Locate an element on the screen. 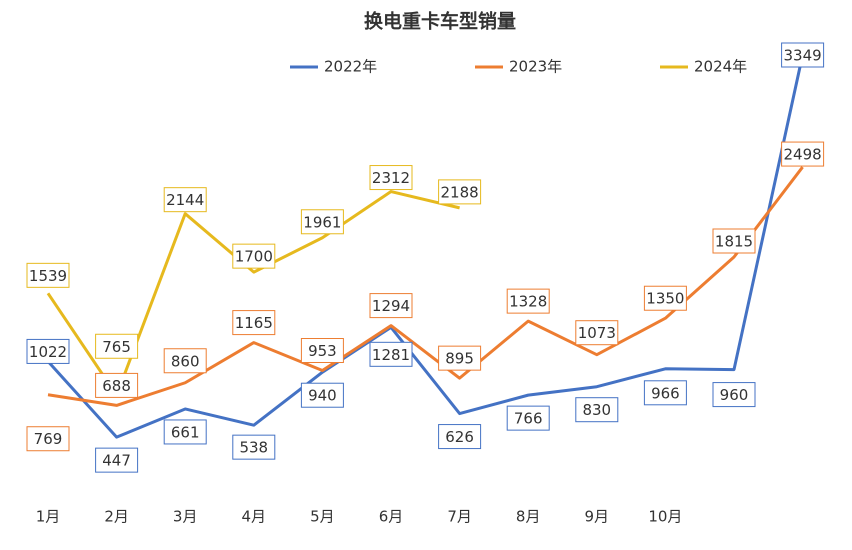 Image resolution: width=852 pixels, height=550 pixels. x-tick-label: 7月 is located at coordinates (459, 517).